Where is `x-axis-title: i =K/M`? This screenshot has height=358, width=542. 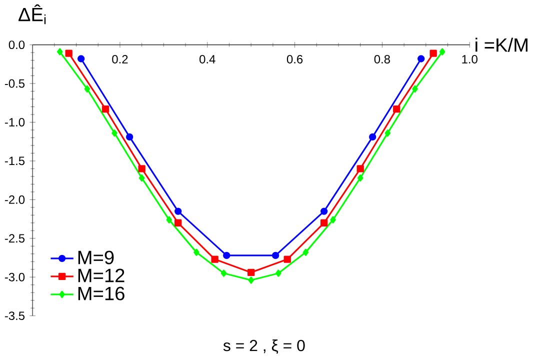
x-axis-title: i =K/M is located at coordinates (502, 45).